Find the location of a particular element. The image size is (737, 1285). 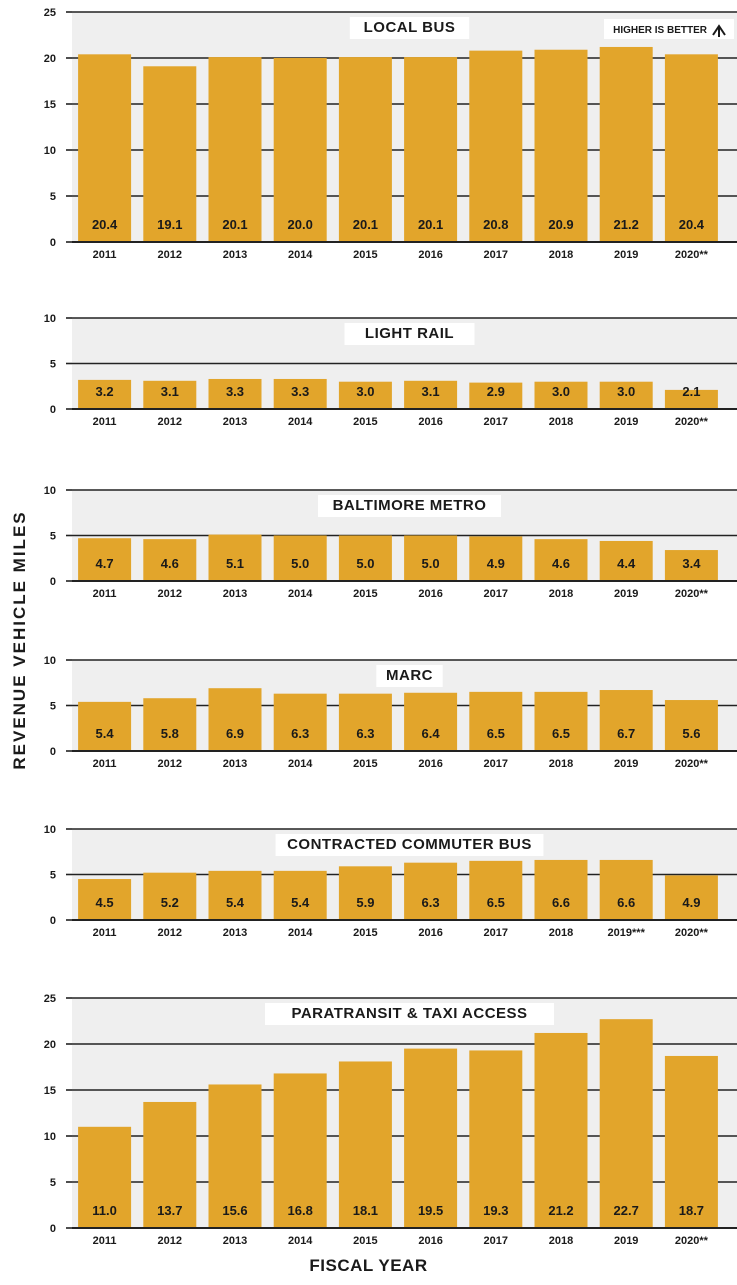

bar-value-label: 5.0 is located at coordinates (431, 563).